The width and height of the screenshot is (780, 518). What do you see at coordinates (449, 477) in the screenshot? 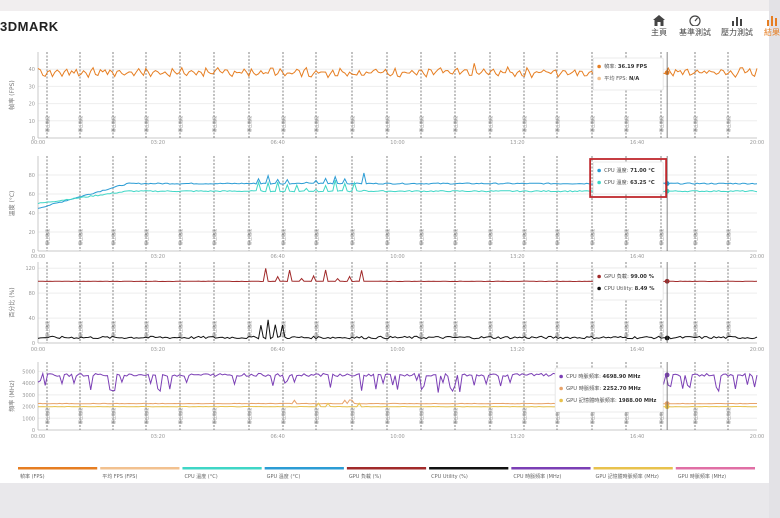
I see `legend-label: CPU Utility (%)` at bounding box center [449, 477].